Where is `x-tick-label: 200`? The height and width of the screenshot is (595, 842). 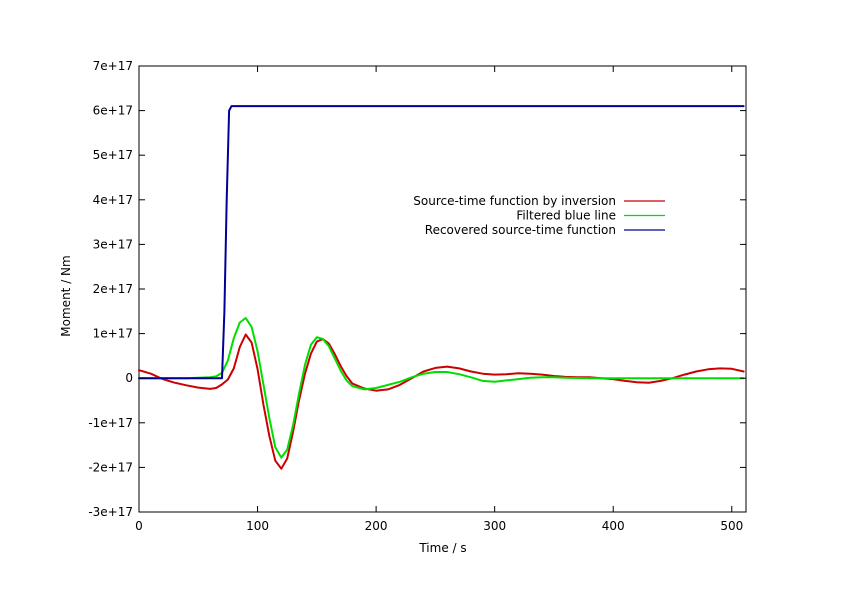
x-tick-label: 200 is located at coordinates (376, 526).